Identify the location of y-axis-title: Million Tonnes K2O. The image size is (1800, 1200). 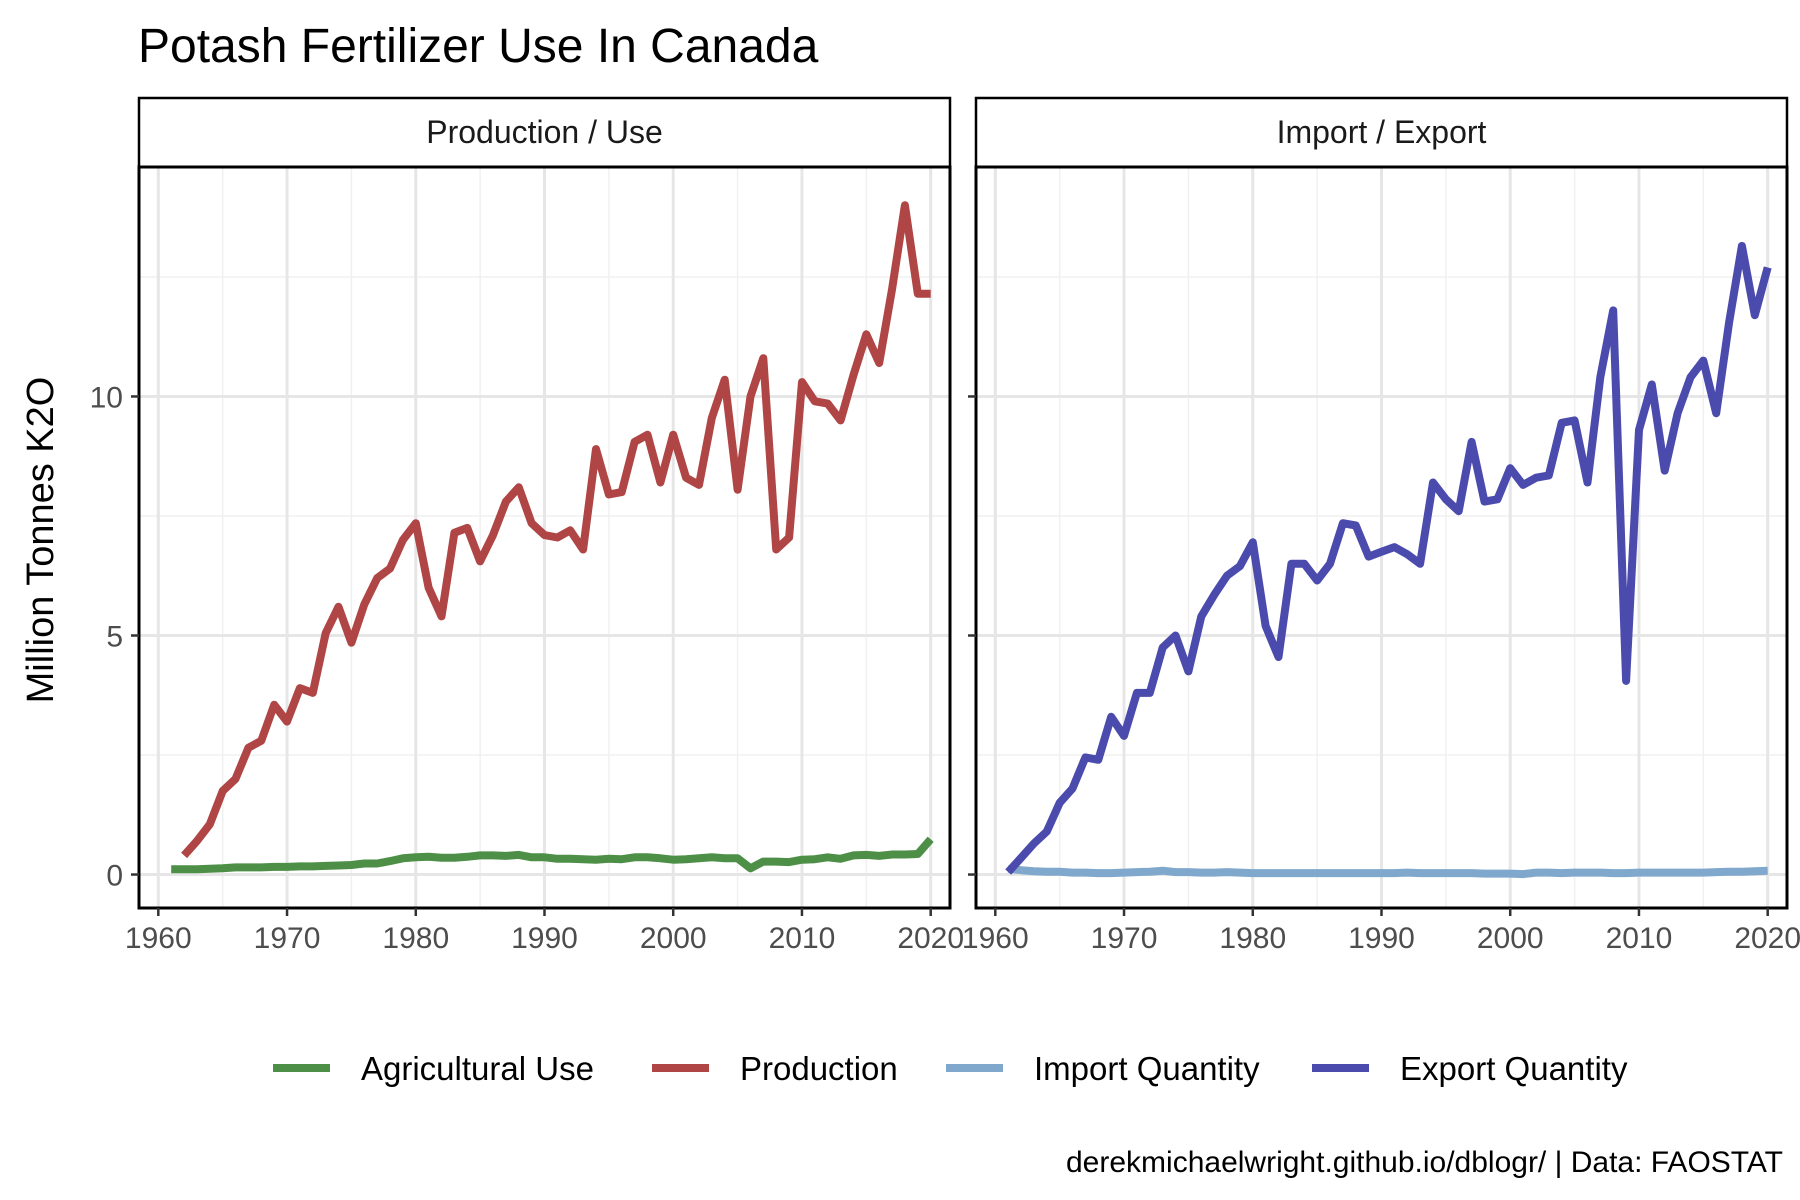
(41, 540).